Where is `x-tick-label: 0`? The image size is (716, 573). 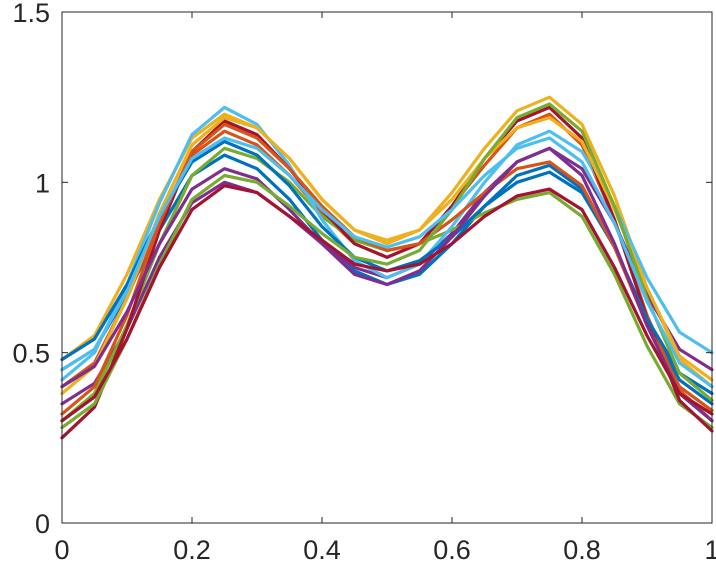 x-tick-label: 0 is located at coordinates (61, 550).